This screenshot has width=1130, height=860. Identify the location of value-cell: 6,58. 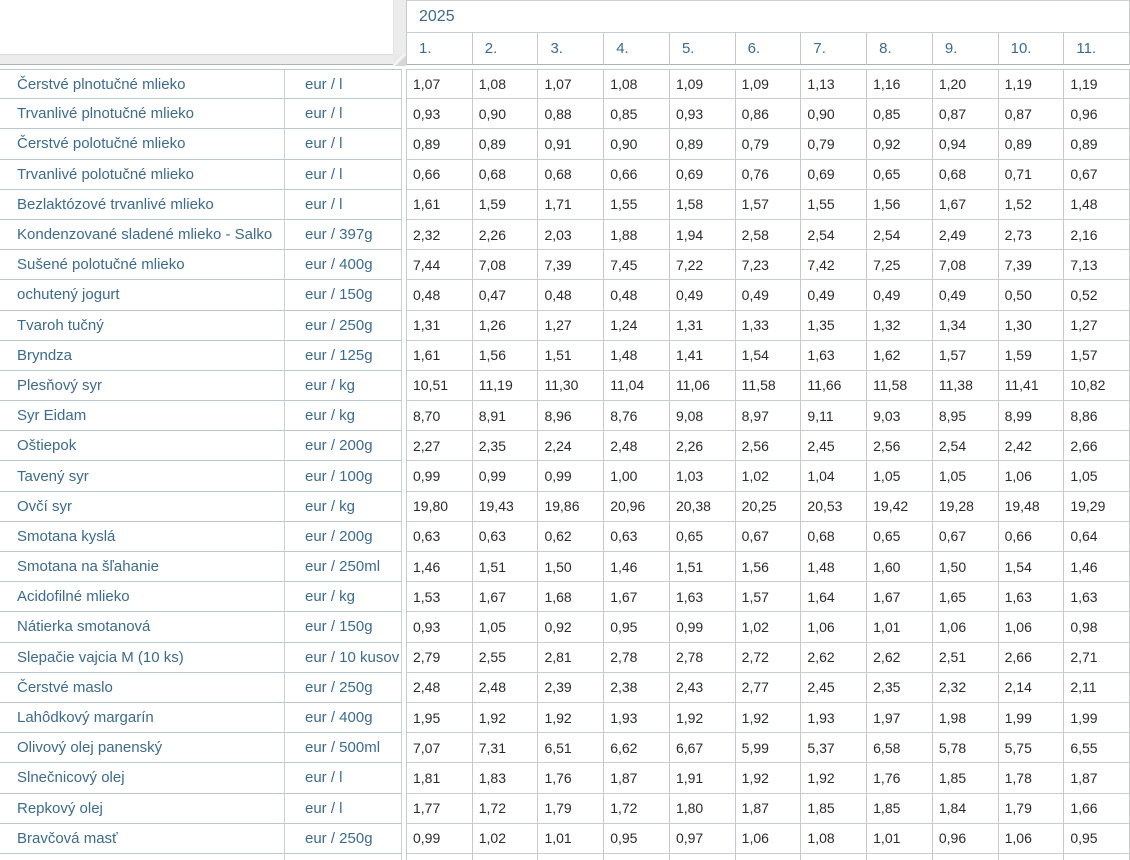
(900, 748).